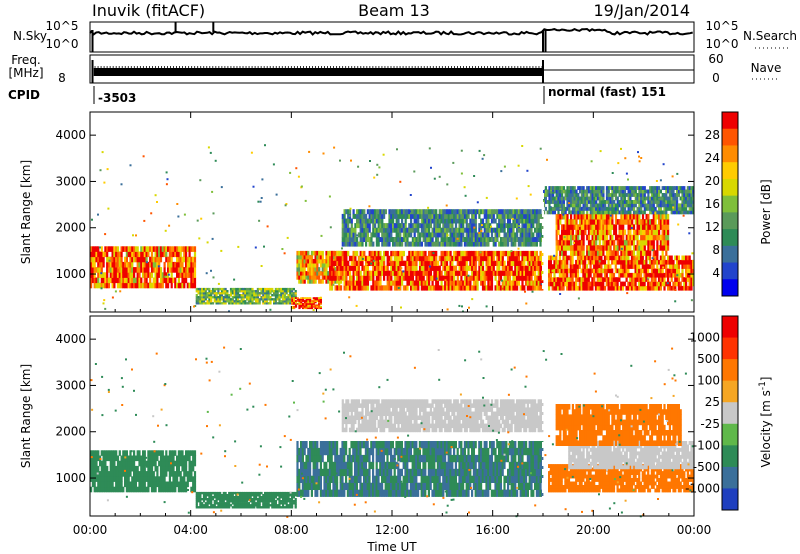 This screenshot has height=554, width=800. What do you see at coordinates (70, 181) in the screenshot?
I see `y-tick-label: 3000` at bounding box center [70, 181].